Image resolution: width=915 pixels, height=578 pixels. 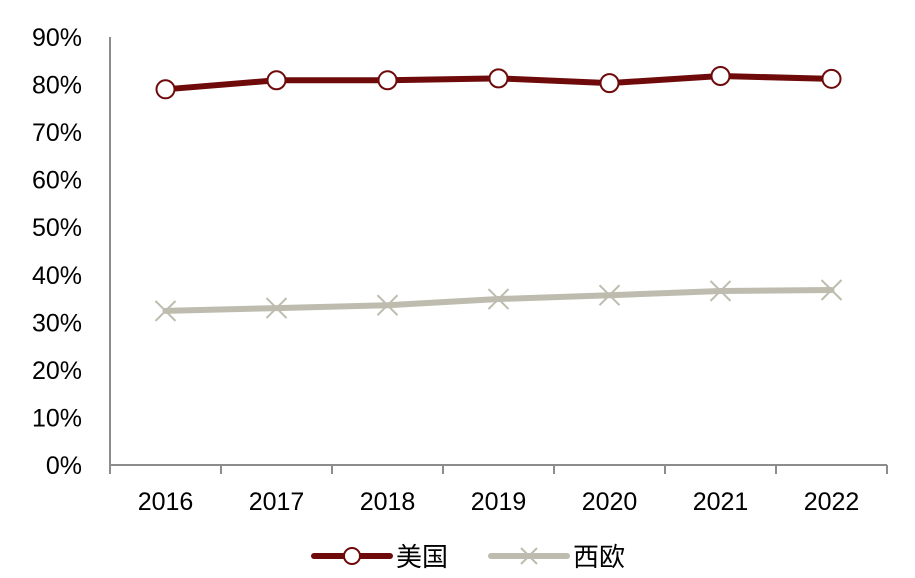 What do you see at coordinates (277, 502) in the screenshot?
I see `x-tick-label: 2017` at bounding box center [277, 502].